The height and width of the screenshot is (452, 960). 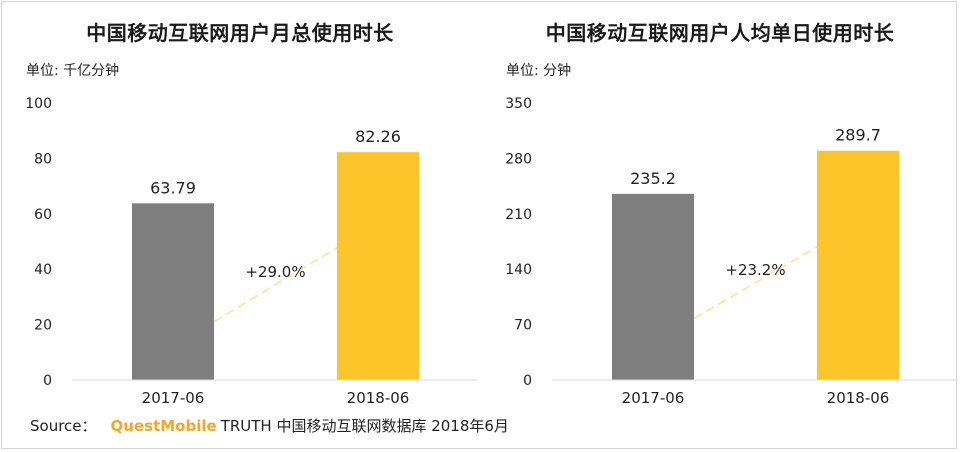 I want to click on y-tick-label: 100, so click(x=38, y=104).